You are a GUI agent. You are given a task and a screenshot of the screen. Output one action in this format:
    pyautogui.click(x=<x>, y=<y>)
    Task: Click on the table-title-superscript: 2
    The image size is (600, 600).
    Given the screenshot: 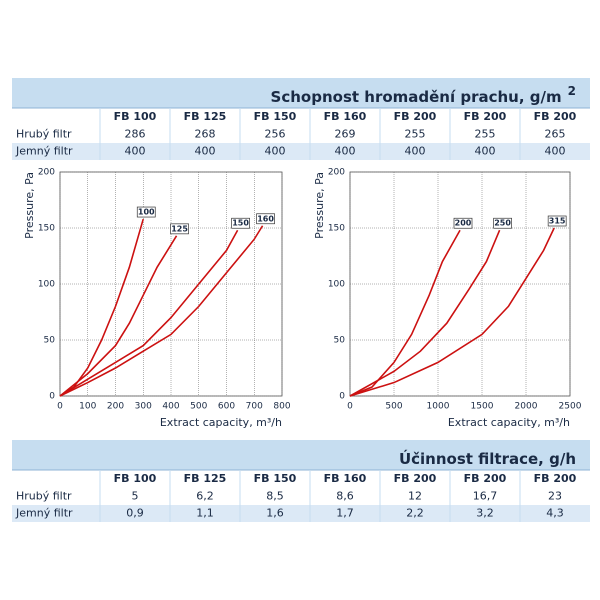 What is the action you would take?
    pyautogui.click(x=572, y=91)
    